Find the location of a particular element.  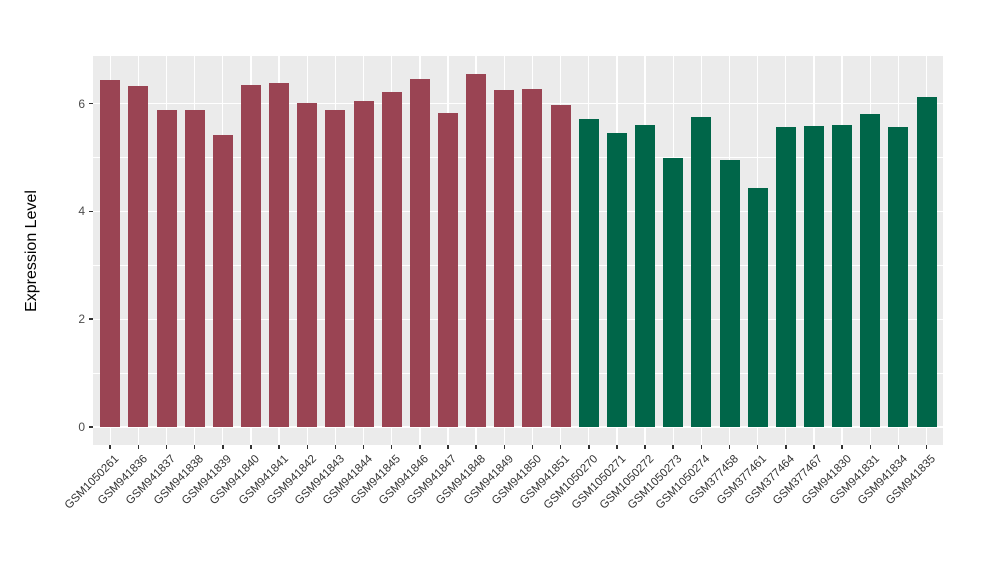

gridline-minor-y1 is located at coordinates (518, 373).